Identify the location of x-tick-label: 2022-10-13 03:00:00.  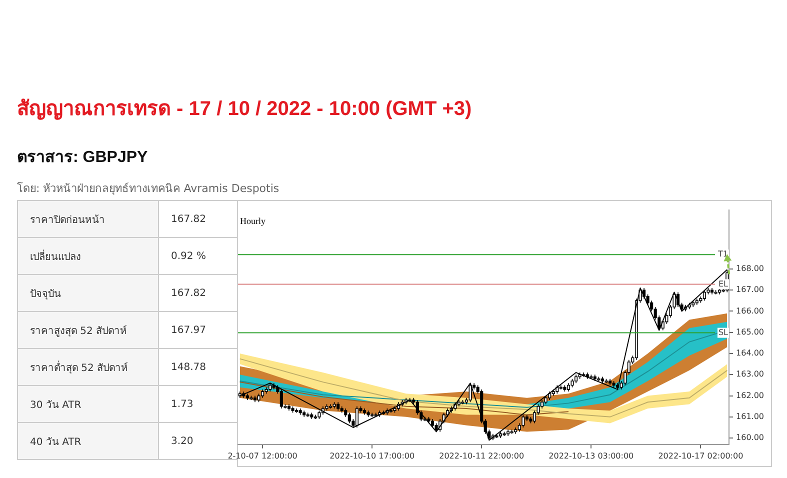
(591, 455).